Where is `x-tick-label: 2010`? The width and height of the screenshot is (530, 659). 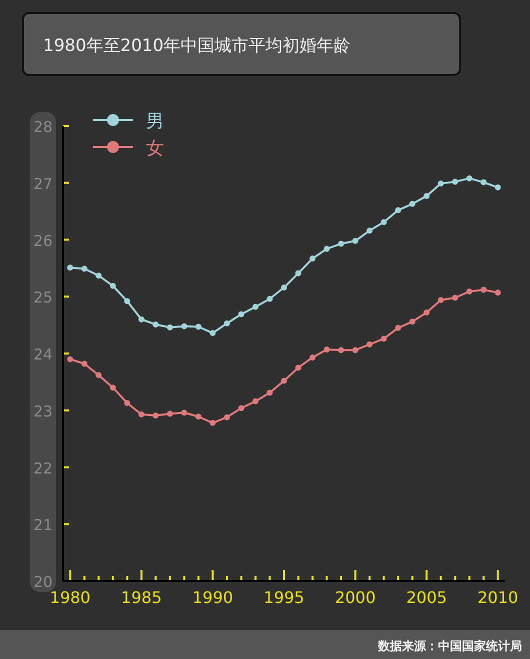 x-tick-label: 2010 is located at coordinates (498, 597).